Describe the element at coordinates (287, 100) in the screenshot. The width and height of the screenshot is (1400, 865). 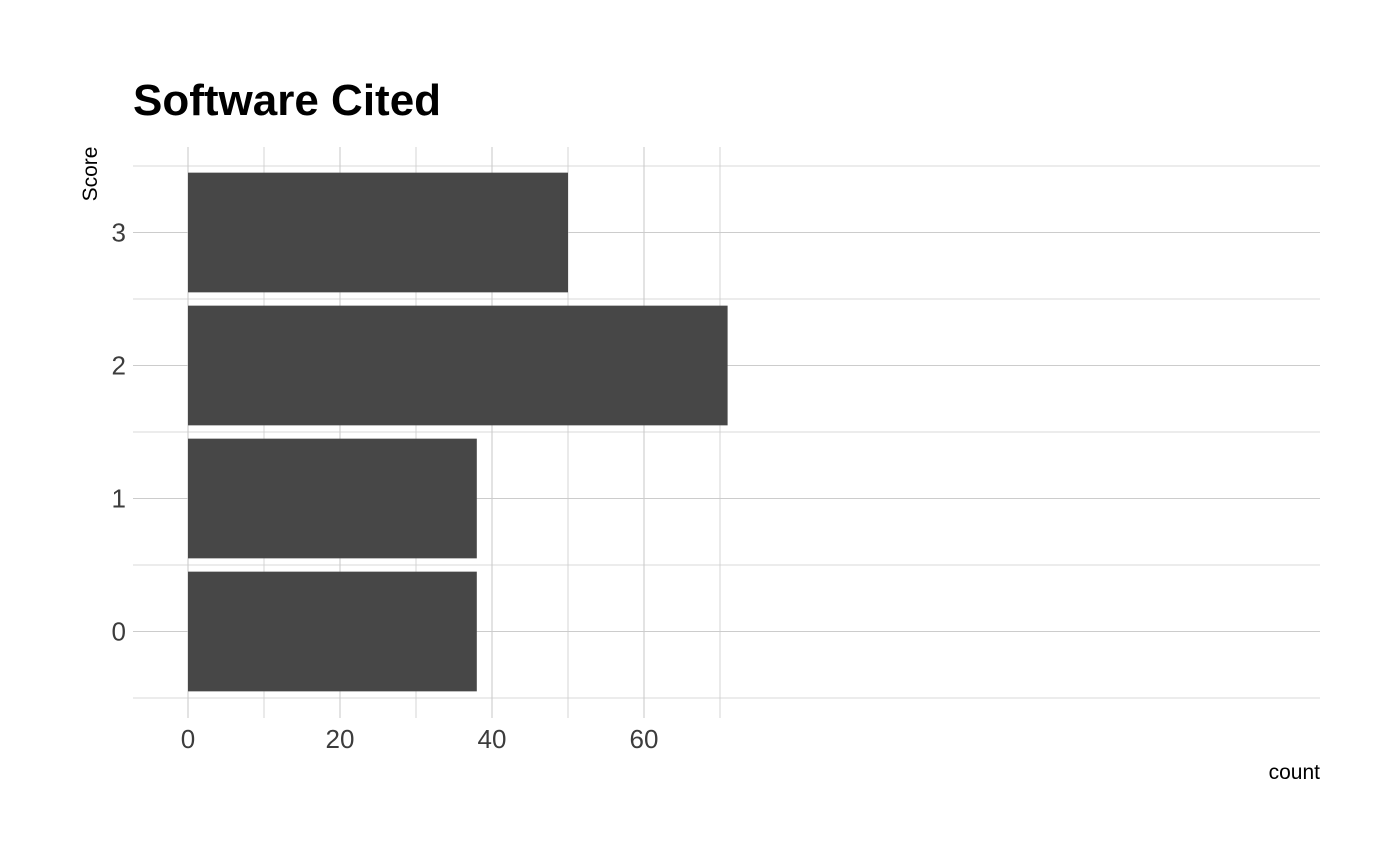
I see `chart-title: Software Cited` at that location.